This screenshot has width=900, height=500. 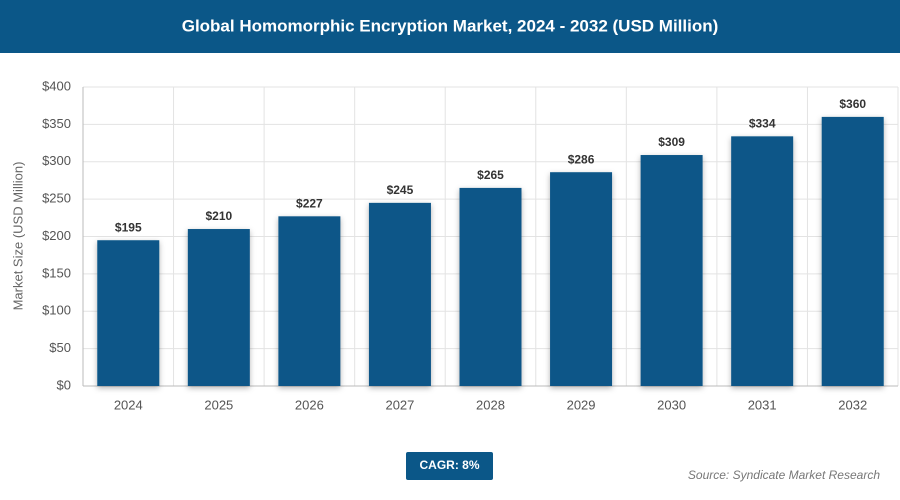 I want to click on source: Source: Syndicate Market Research, so click(x=784, y=475).